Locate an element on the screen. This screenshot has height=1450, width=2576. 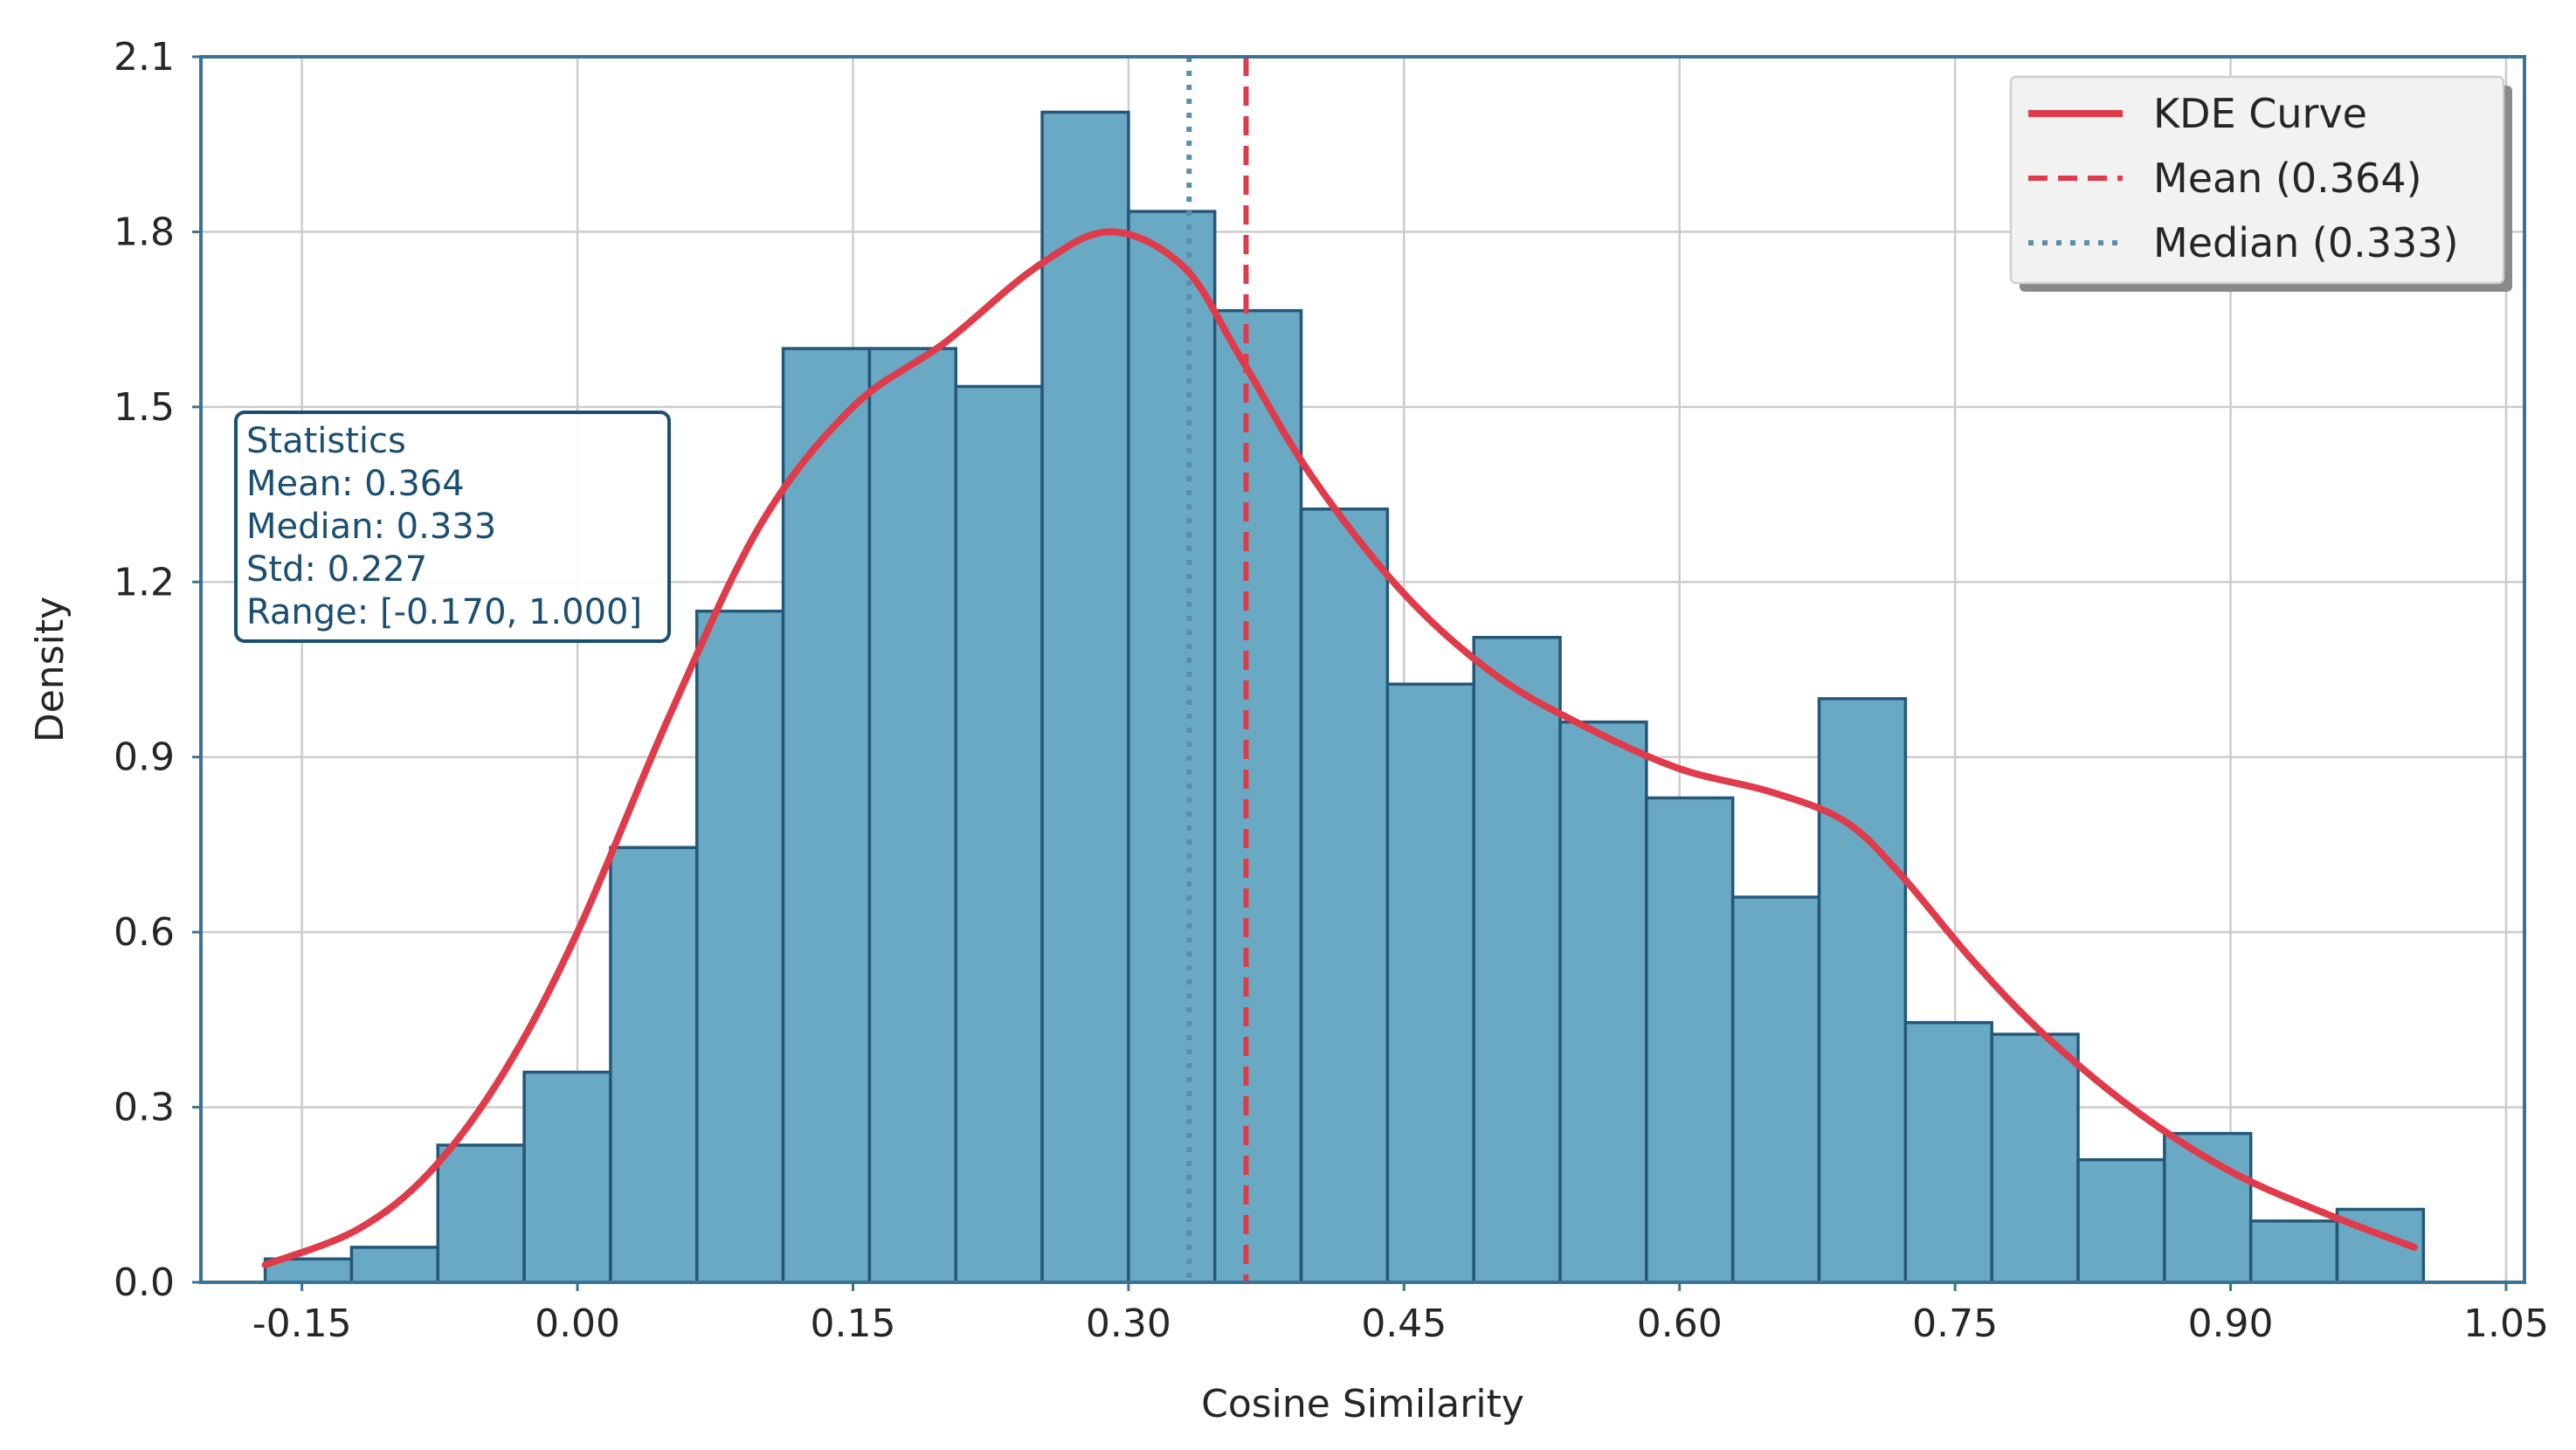
x-tick-label: 0.60 is located at coordinates (1680, 1324).